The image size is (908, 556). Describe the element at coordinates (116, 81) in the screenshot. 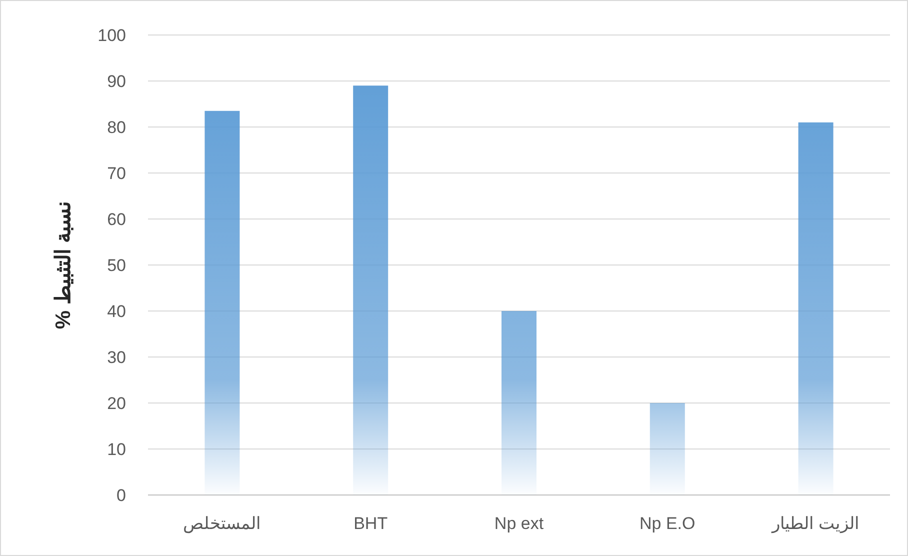

I see `y-tick-label: 90` at that location.